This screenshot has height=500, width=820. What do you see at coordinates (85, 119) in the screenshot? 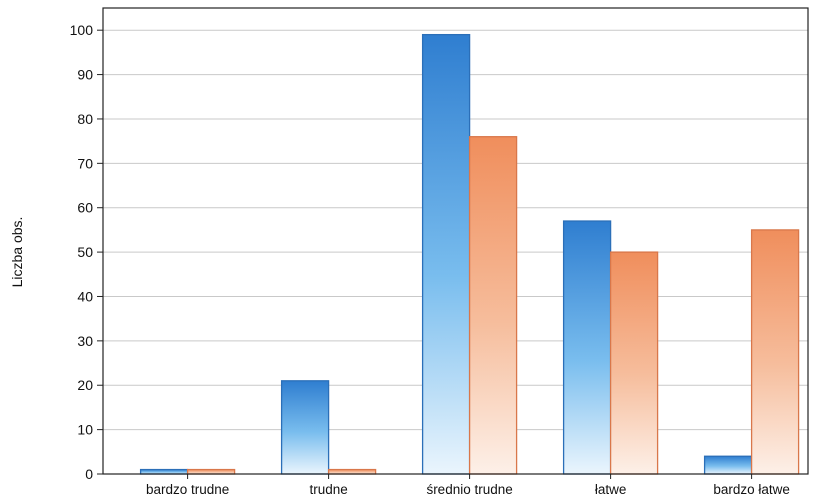
I see `y-tick-label: 80` at bounding box center [85, 119].